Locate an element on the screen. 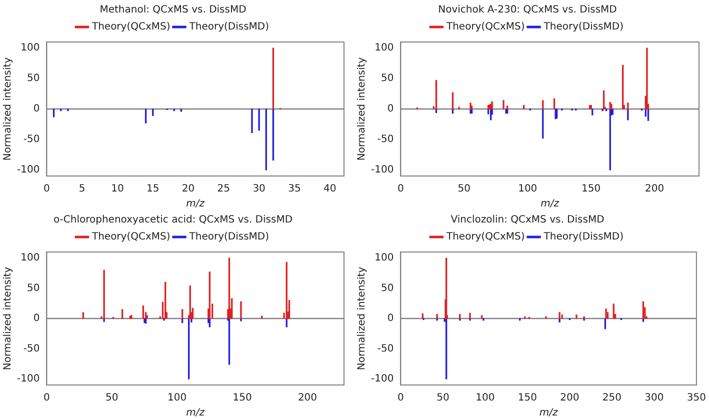 This screenshot has width=709, height=419. x-tick-label: 250 is located at coordinates (612, 398).